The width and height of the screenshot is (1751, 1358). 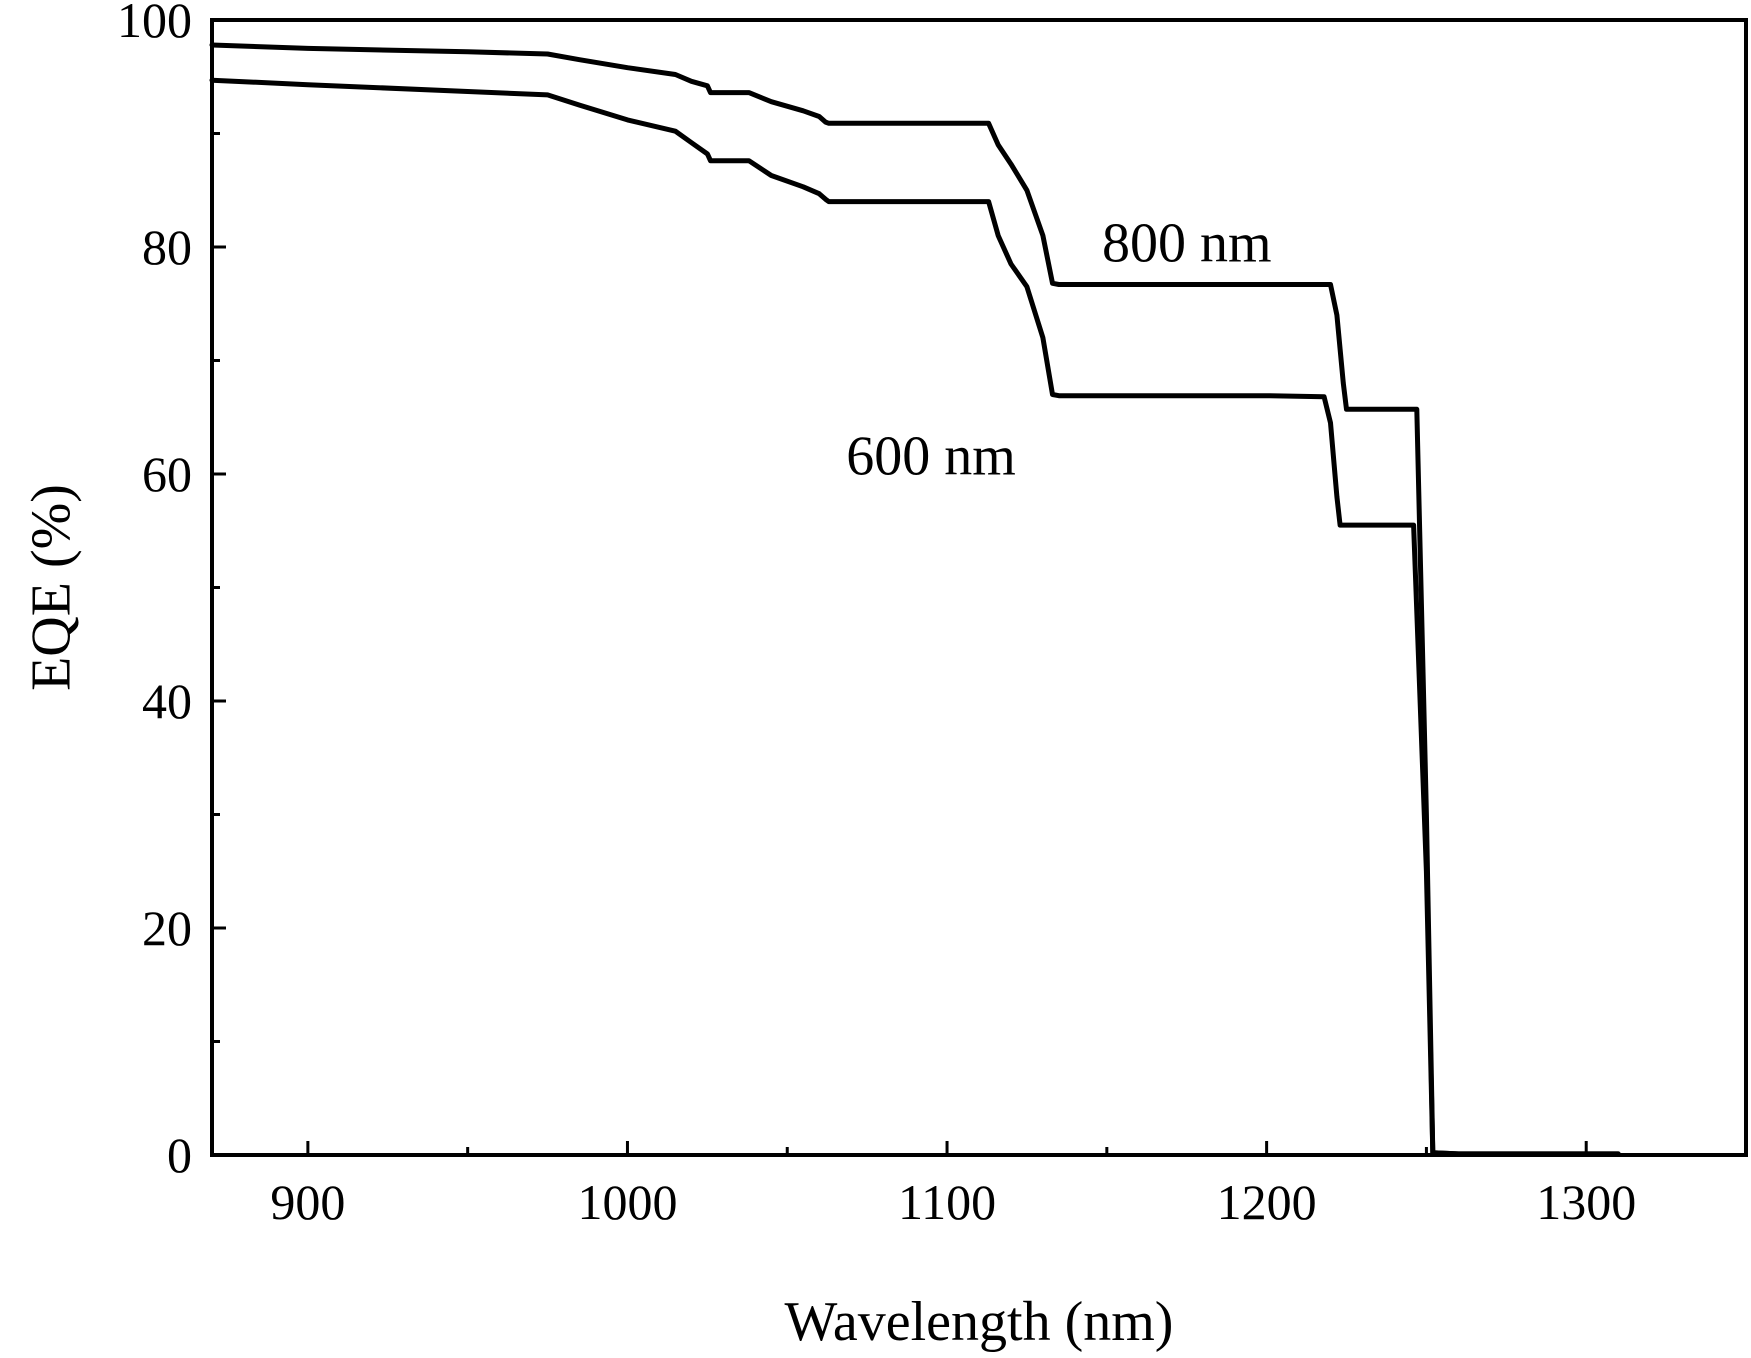 I want to click on x-axis-title: Wavelength (nm), so click(x=979, y=1322).